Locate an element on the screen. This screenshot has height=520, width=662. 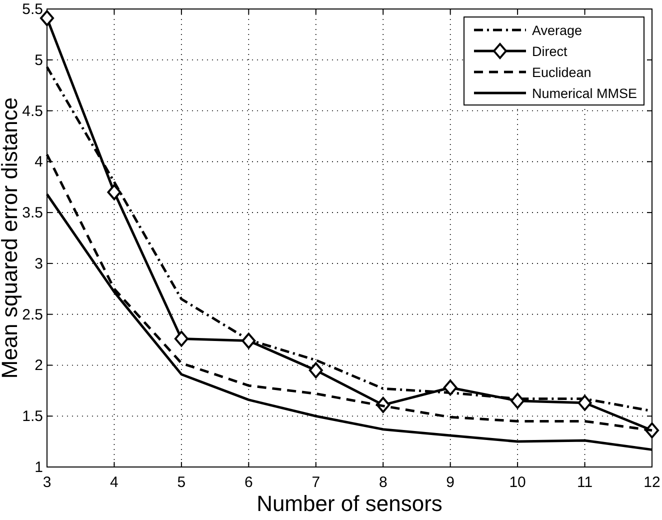
y-axis-title: Mean squared error distance is located at coordinates (11, 238).